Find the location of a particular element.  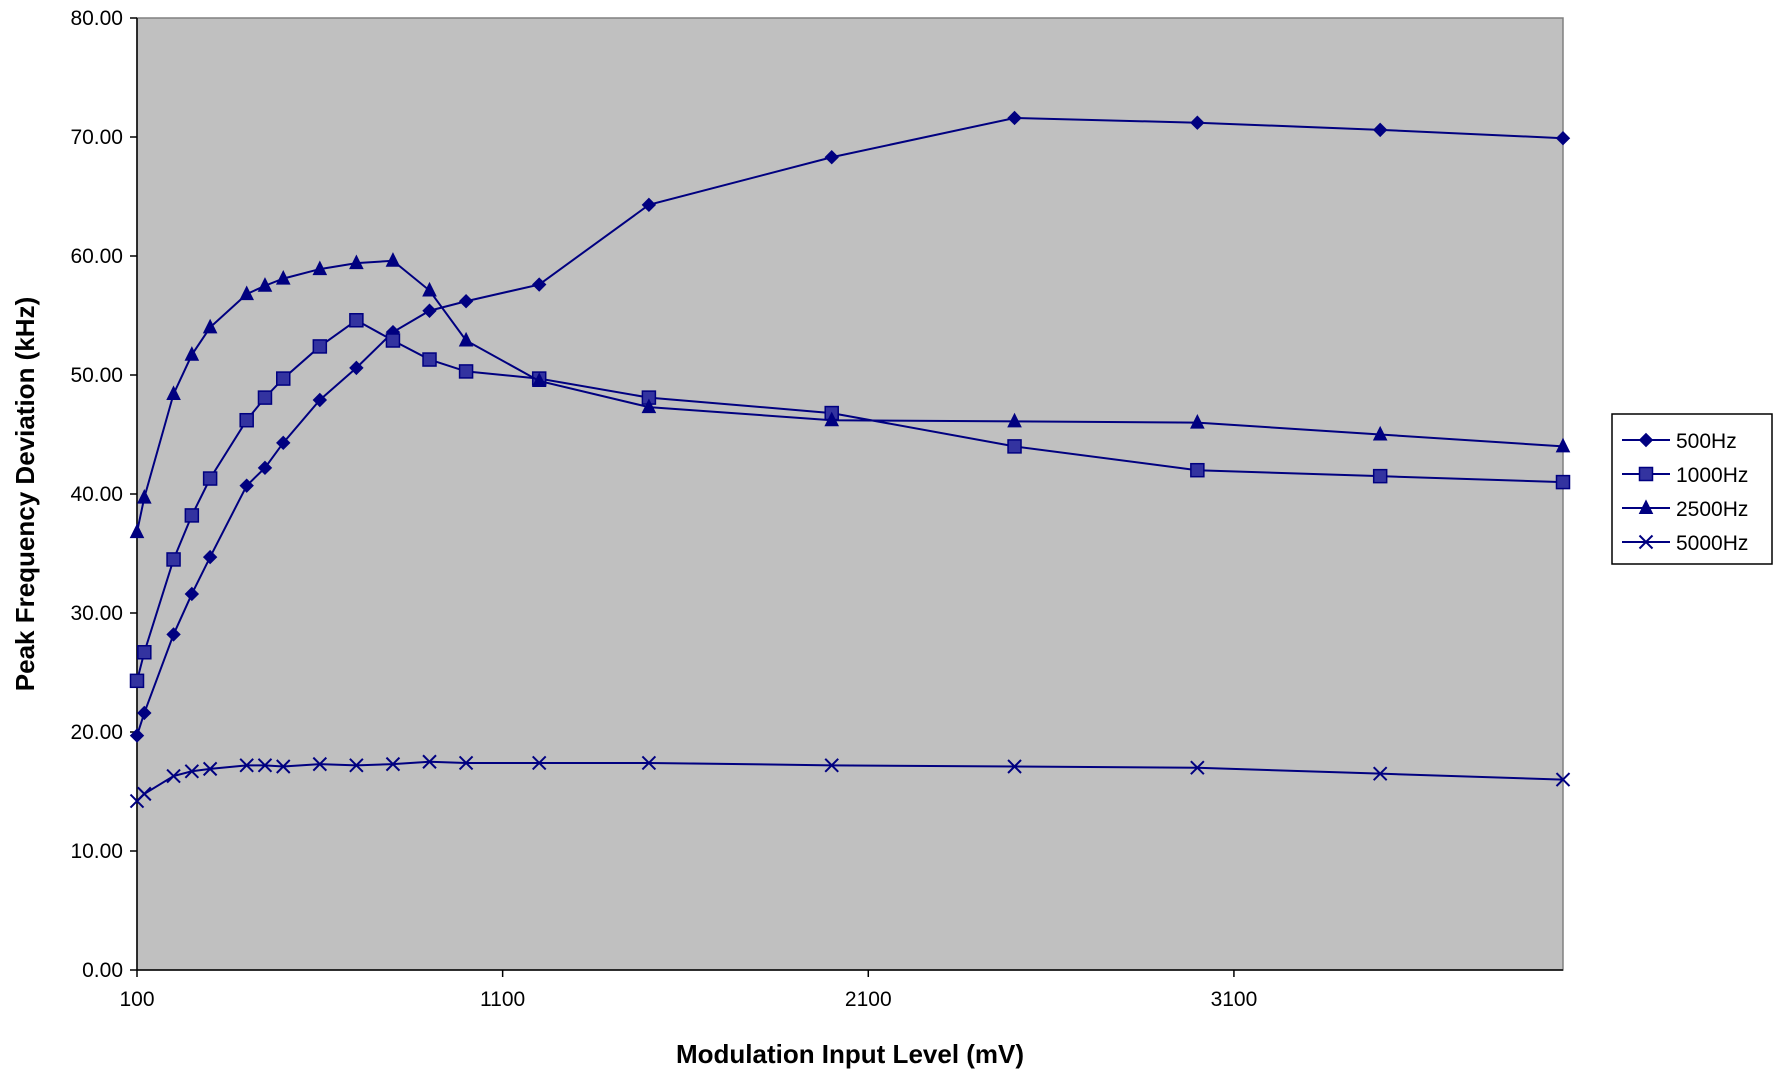

y-tick-label: 80.00 is located at coordinates (96, 18).